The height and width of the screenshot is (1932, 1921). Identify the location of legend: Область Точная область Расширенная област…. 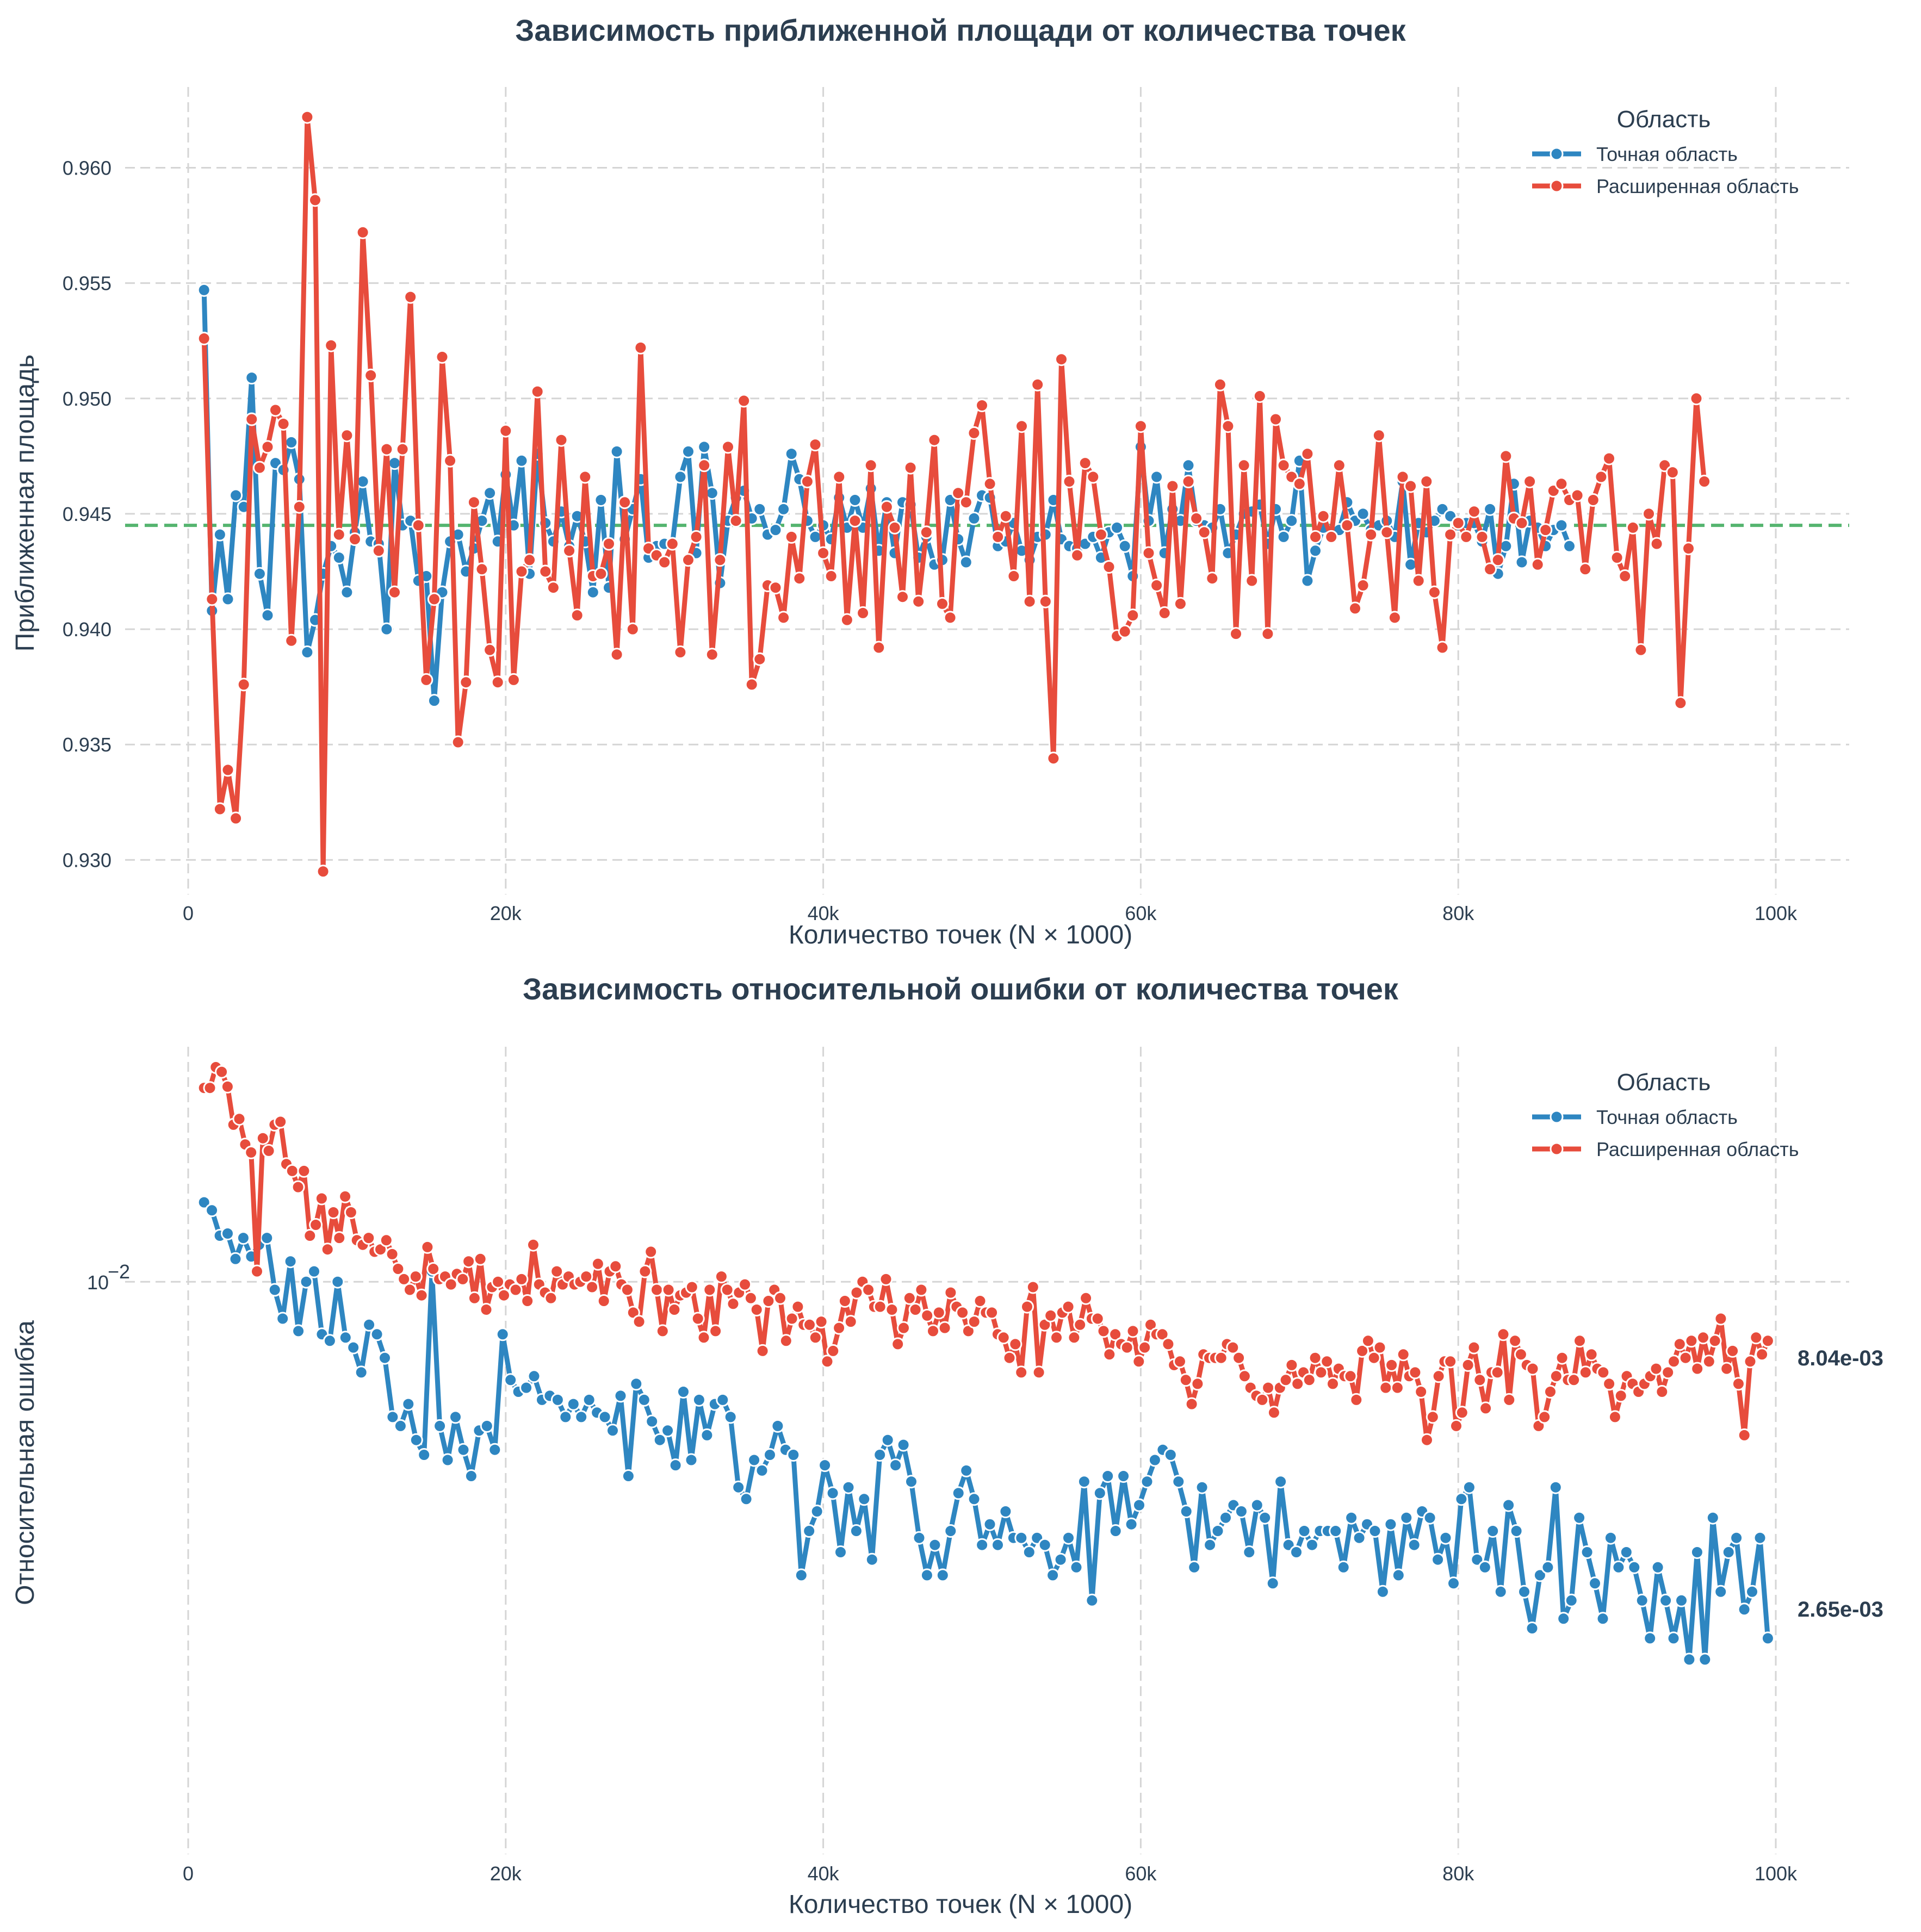
(1665, 151).